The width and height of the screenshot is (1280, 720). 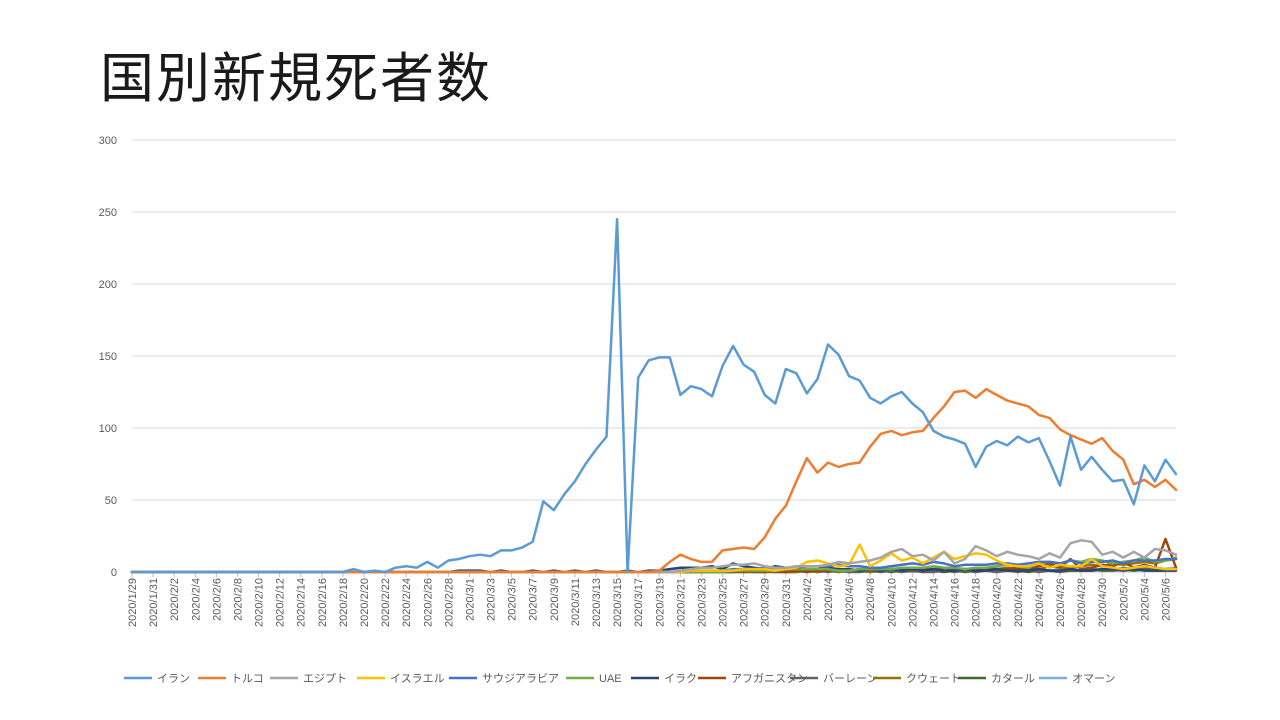 I want to click on x-tick-label: 2020/2/20, so click(x=365, y=602).